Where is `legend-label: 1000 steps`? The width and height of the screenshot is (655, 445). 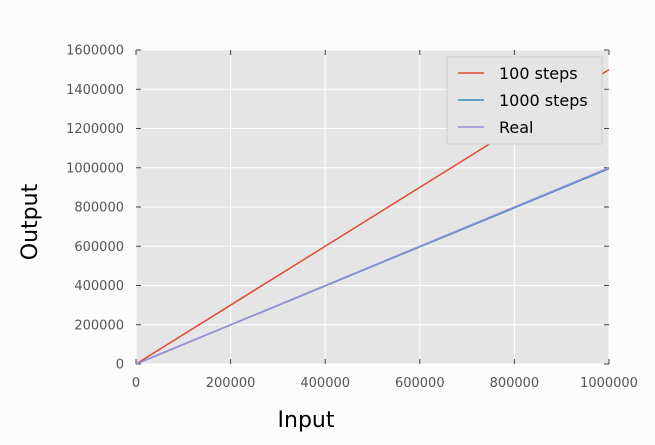 legend-label: 1000 steps is located at coordinates (543, 100).